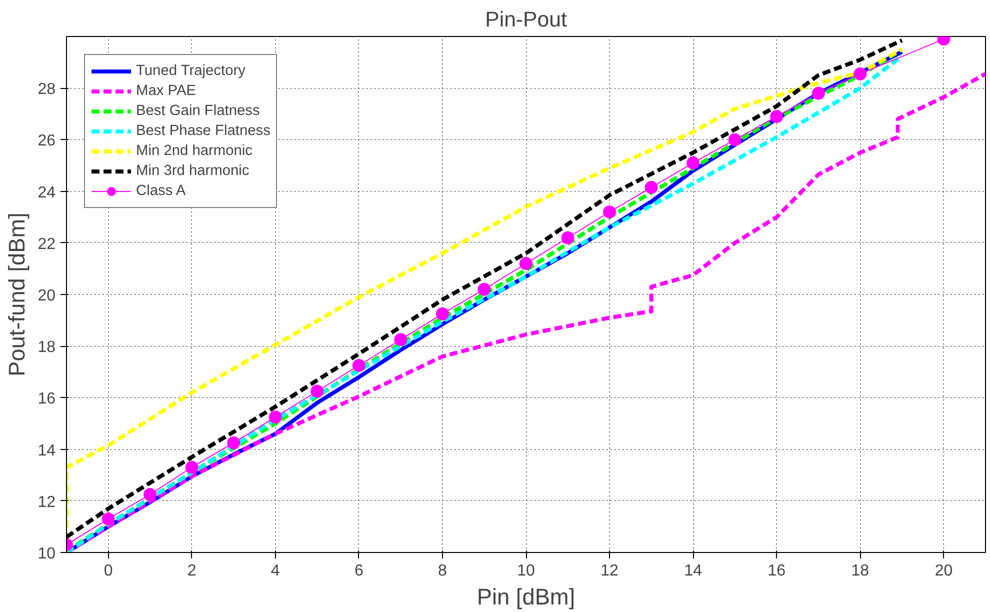 The height and width of the screenshot is (612, 990). I want to click on x-tick-label: 6, so click(359, 571).